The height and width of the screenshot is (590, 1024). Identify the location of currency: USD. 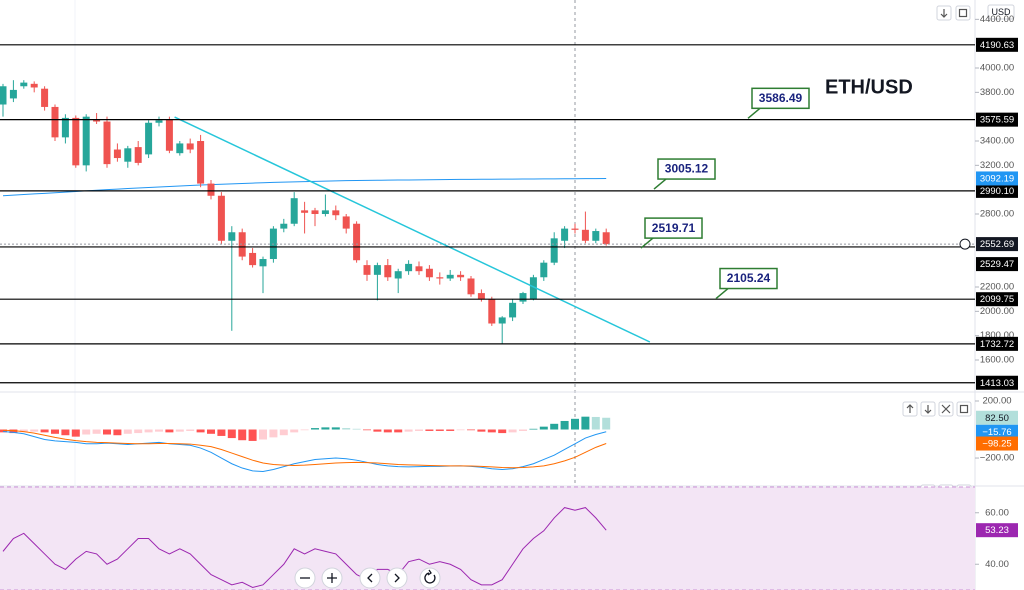
(1001, 12).